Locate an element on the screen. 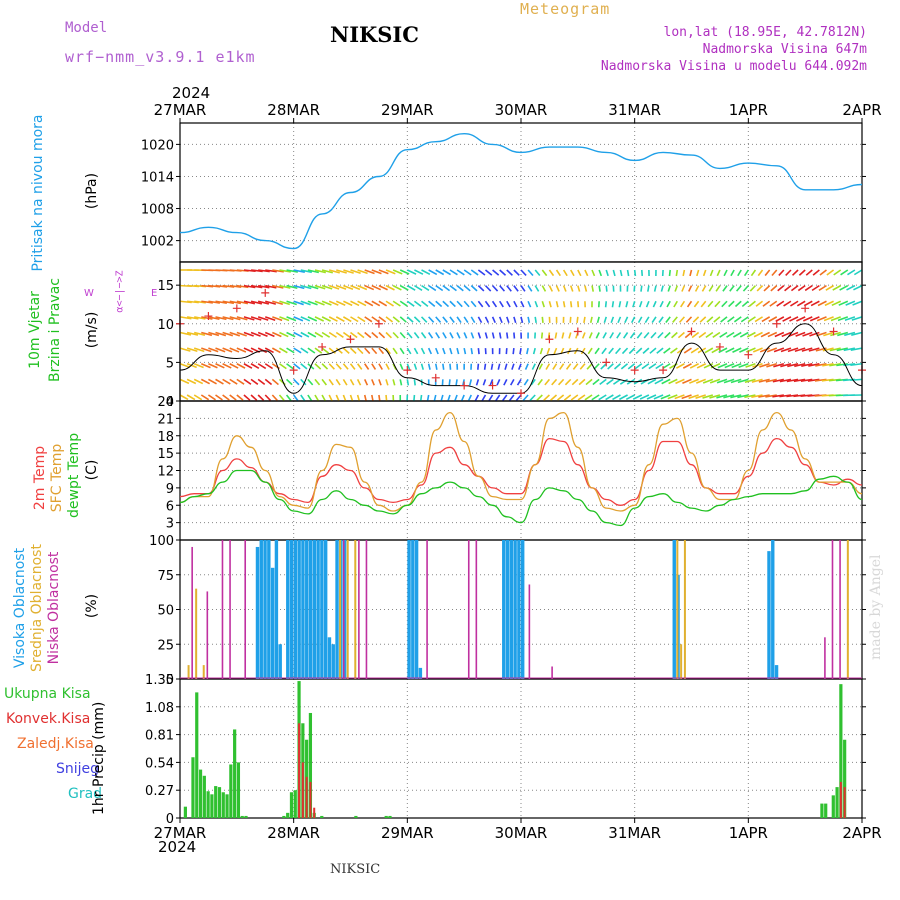 The width and height of the screenshot is (900, 900). y-tick-label: 21 is located at coordinates (165, 419).